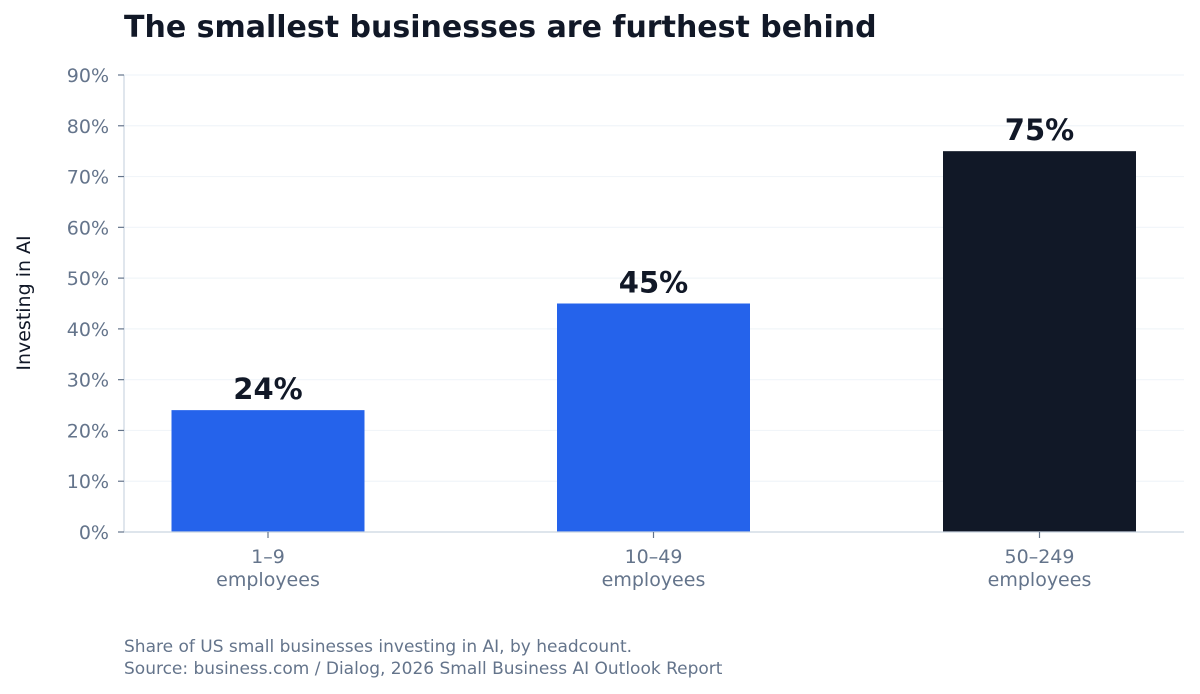 This screenshot has width=1200, height=694. What do you see at coordinates (1040, 557) in the screenshot?
I see `x-tick-label-line: 50–249` at bounding box center [1040, 557].